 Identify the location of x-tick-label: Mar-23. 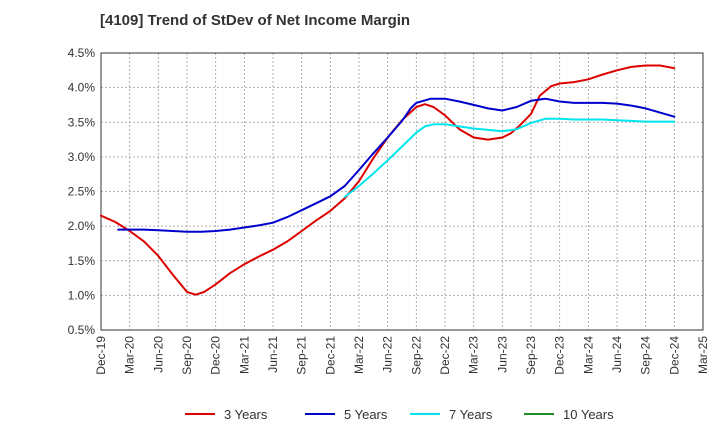
(474, 355).